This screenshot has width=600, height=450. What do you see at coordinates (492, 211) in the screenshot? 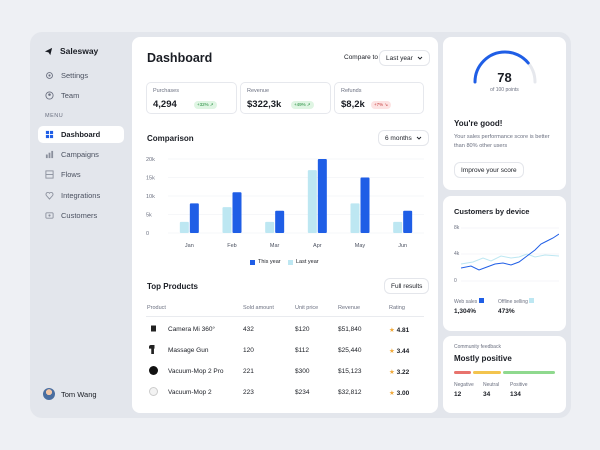
I see `devices-title: Customers by device` at bounding box center [492, 211].